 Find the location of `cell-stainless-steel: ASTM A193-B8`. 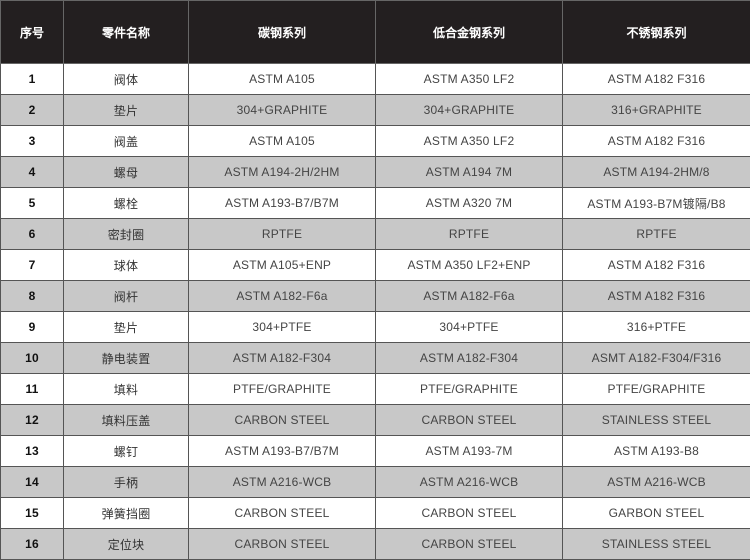

cell-stainless-steel: ASTM A193-B8 is located at coordinates (656, 451).